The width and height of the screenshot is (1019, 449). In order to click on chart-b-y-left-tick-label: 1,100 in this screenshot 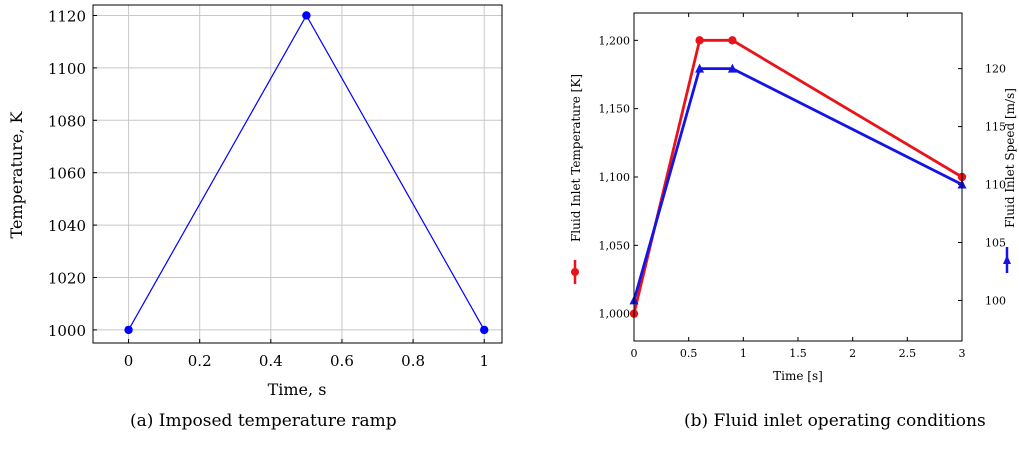, I will do `click(615, 177)`.